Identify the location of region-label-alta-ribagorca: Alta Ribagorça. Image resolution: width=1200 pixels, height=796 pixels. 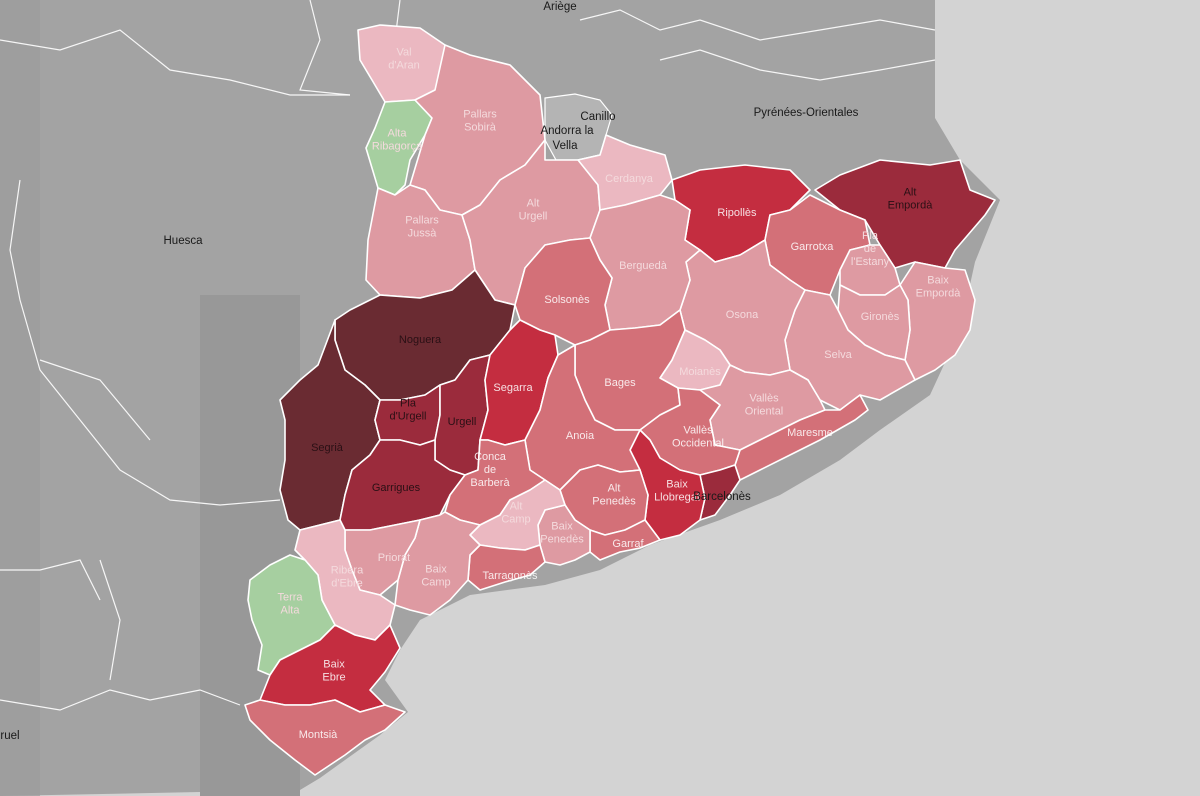
(397, 140).